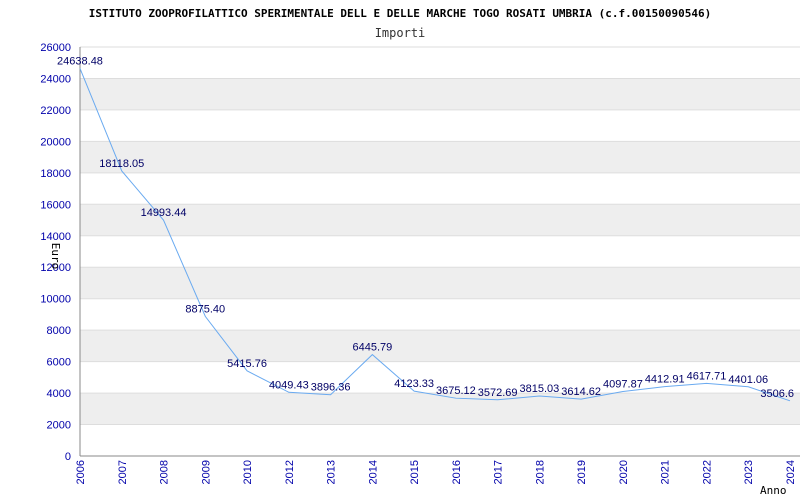 The height and width of the screenshot is (500, 800). Describe the element at coordinates (331, 388) in the screenshot. I see `data-label: 3896.36` at that location.